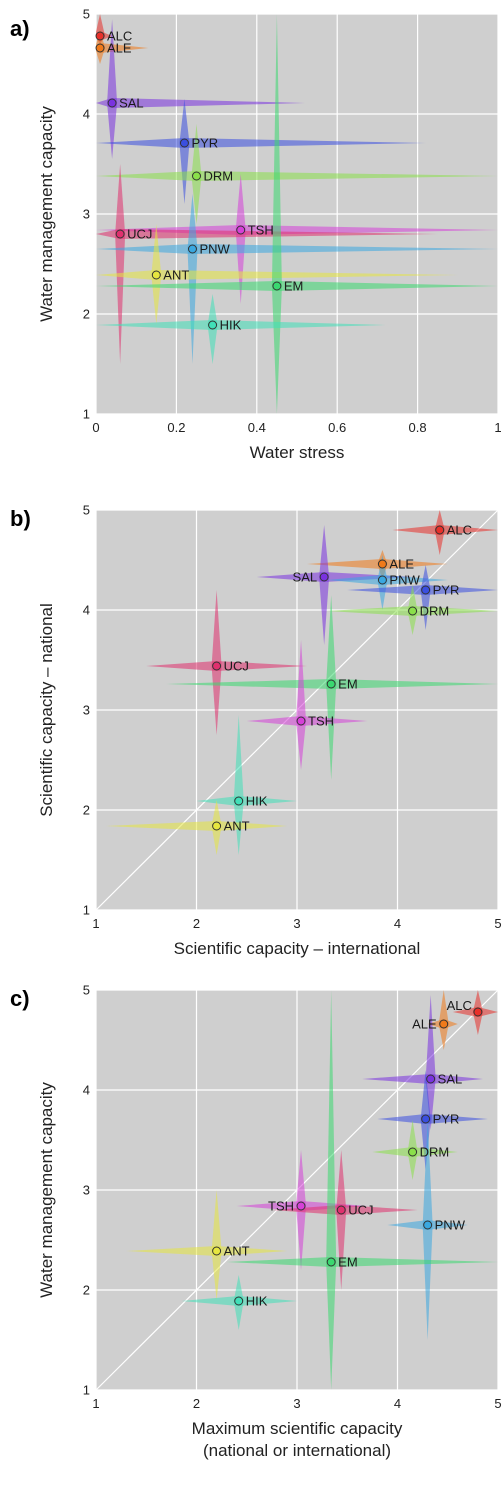 The width and height of the screenshot is (502, 1486). What do you see at coordinates (261, 143) in the screenshot?
I see `range-horizontal-pyr` at bounding box center [261, 143].